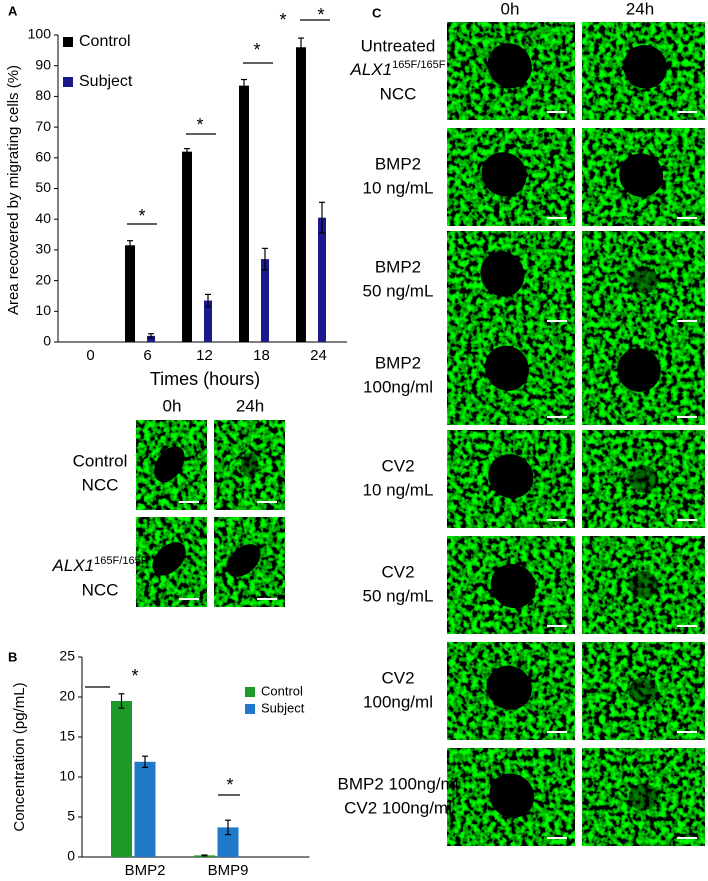 The height and width of the screenshot is (881, 708). Describe the element at coordinates (67, 656) in the screenshot. I see `y-tick-label: 25` at that location.